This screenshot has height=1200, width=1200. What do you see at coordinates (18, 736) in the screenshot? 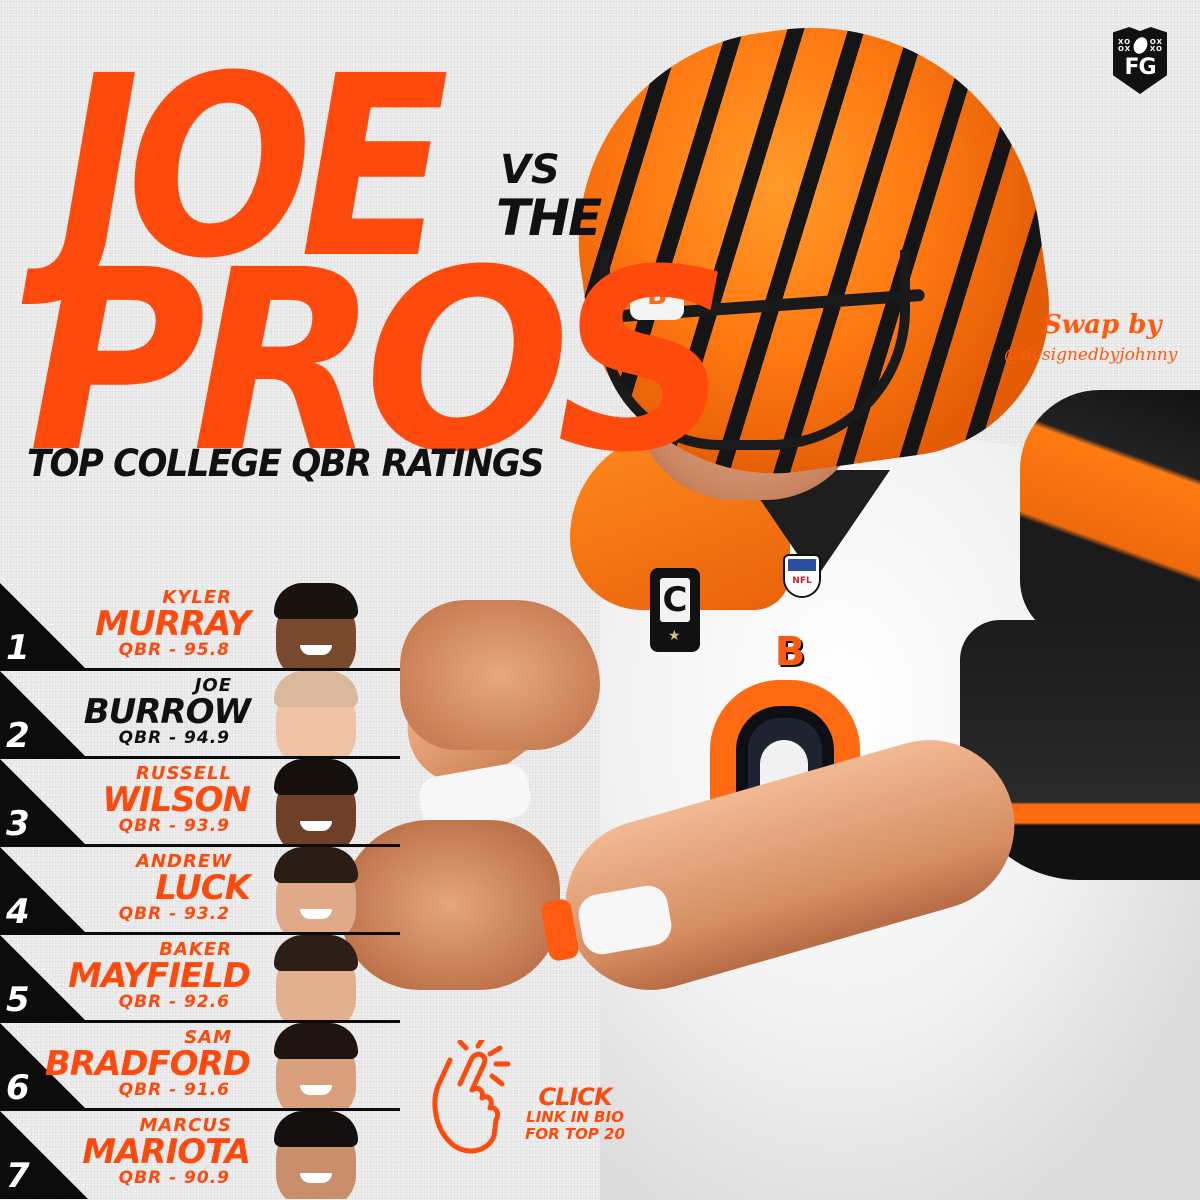
I see `rank-number: 2` at bounding box center [18, 736].